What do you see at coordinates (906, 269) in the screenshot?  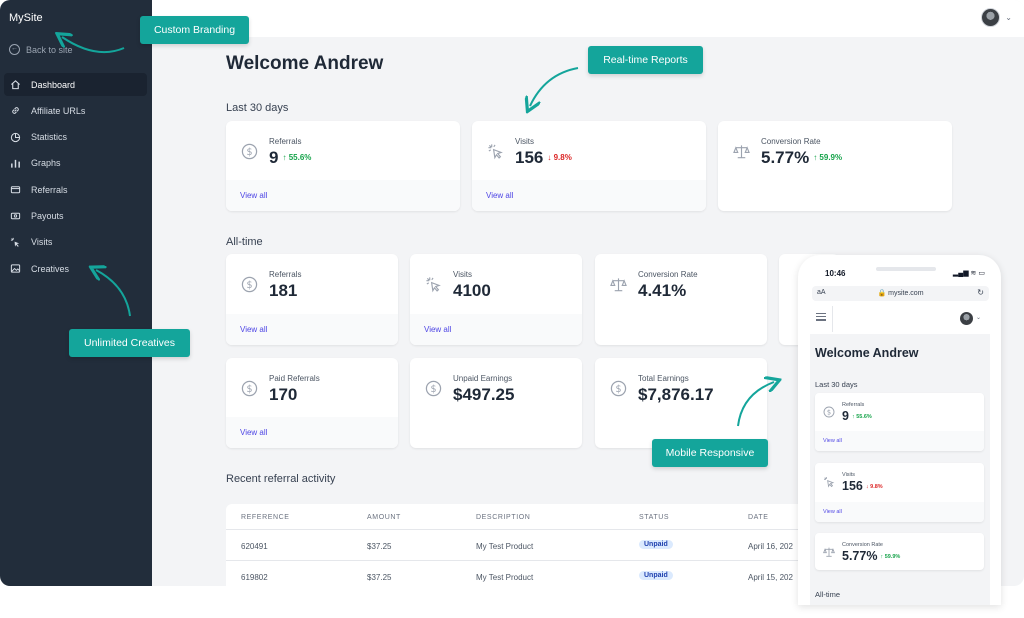 I see `phone-notch` at bounding box center [906, 269].